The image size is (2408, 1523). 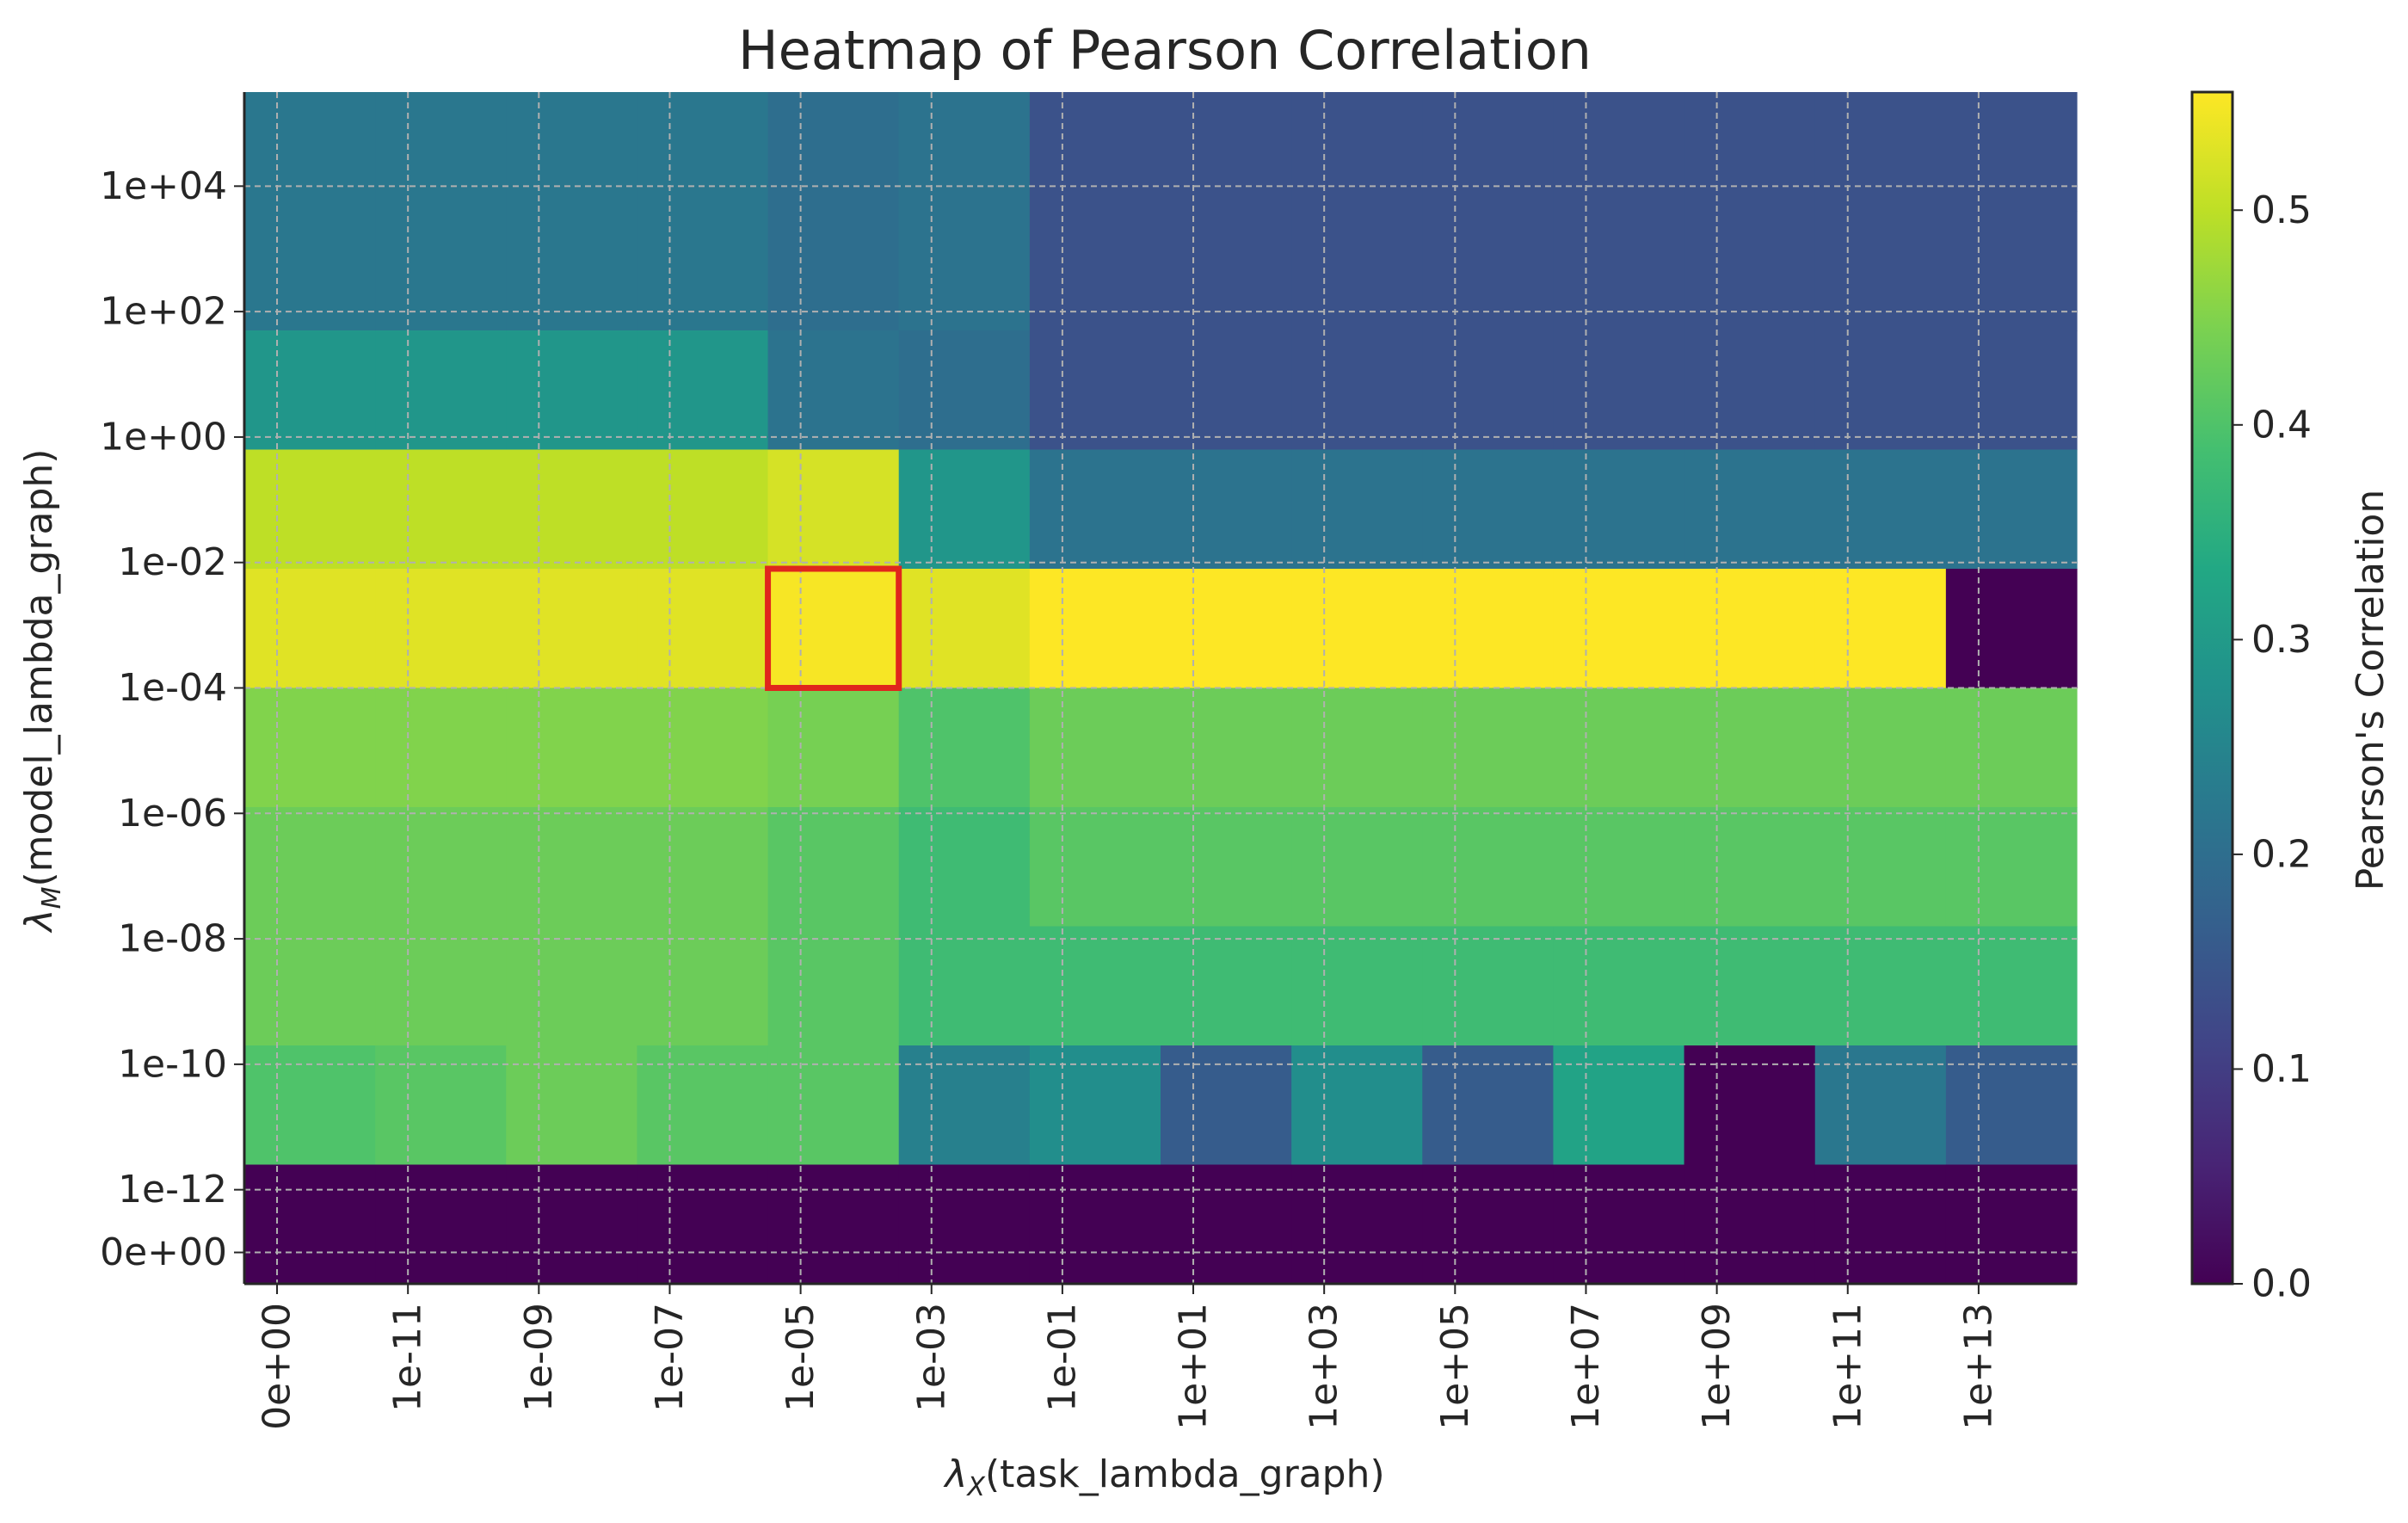 What do you see at coordinates (163, 186) in the screenshot?
I see `y-tick-label: 1e+04` at bounding box center [163, 186].